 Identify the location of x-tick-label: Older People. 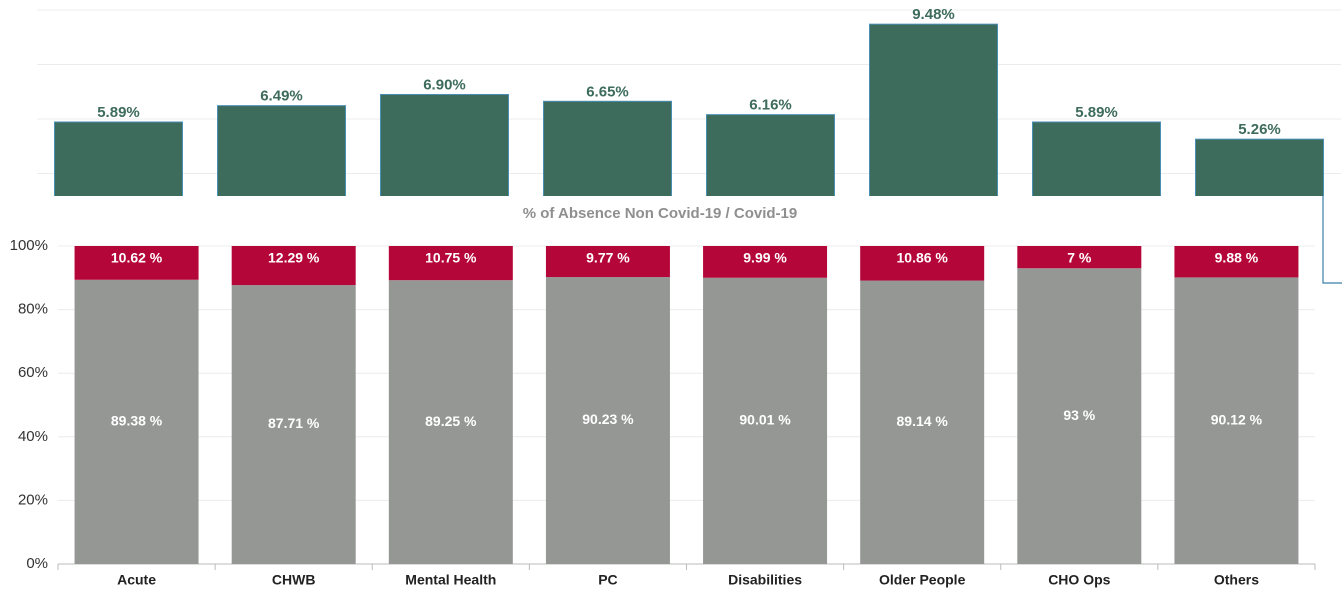
(922, 580).